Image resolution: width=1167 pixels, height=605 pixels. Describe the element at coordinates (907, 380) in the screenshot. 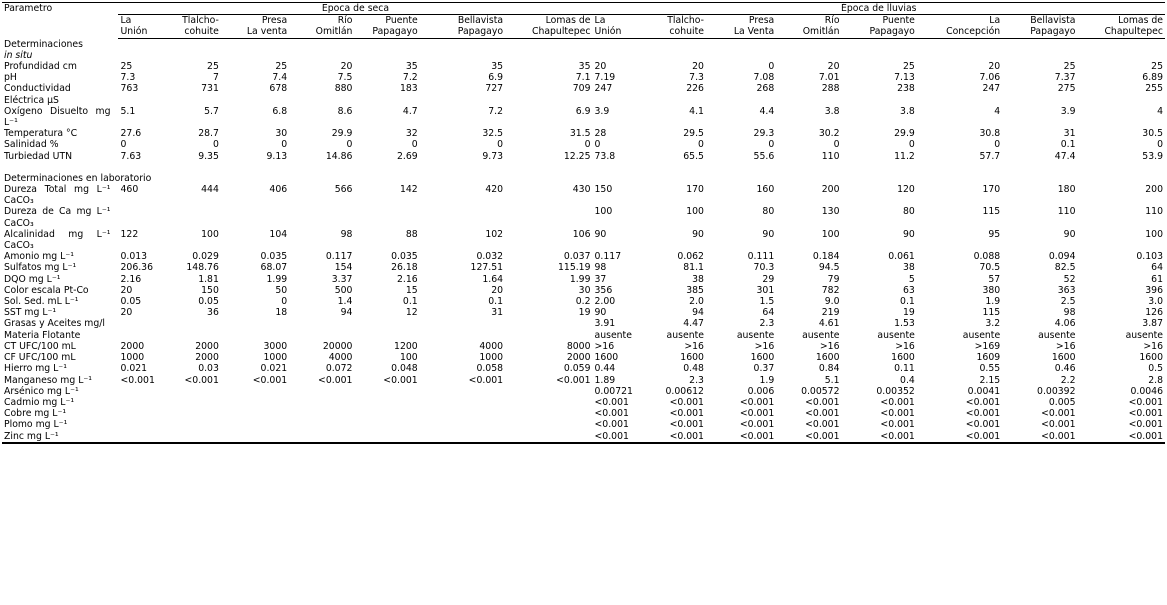

I see `value-cell: 0.4` at that location.